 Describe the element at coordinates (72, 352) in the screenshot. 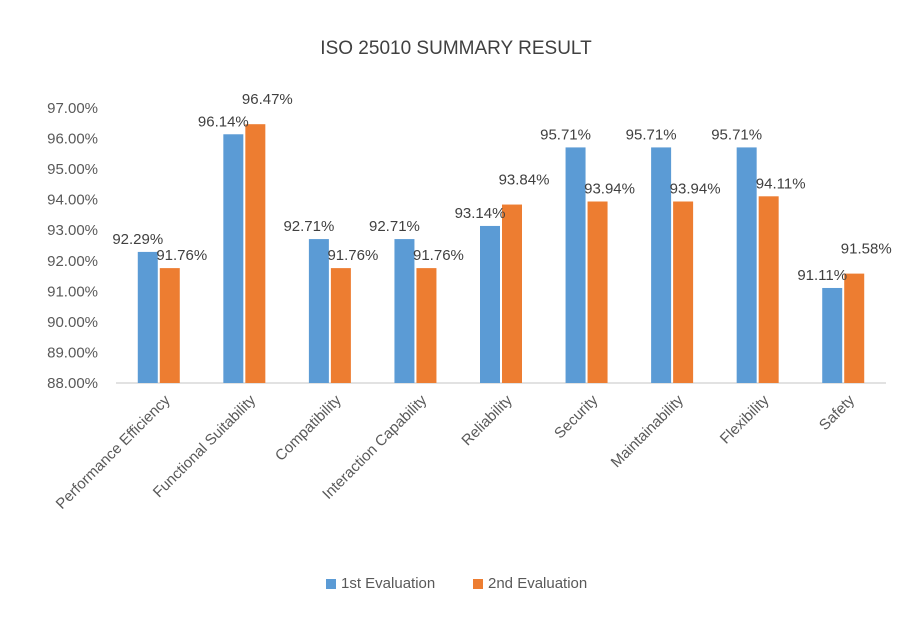

I see `y-tick-label: 89.00%` at that location.